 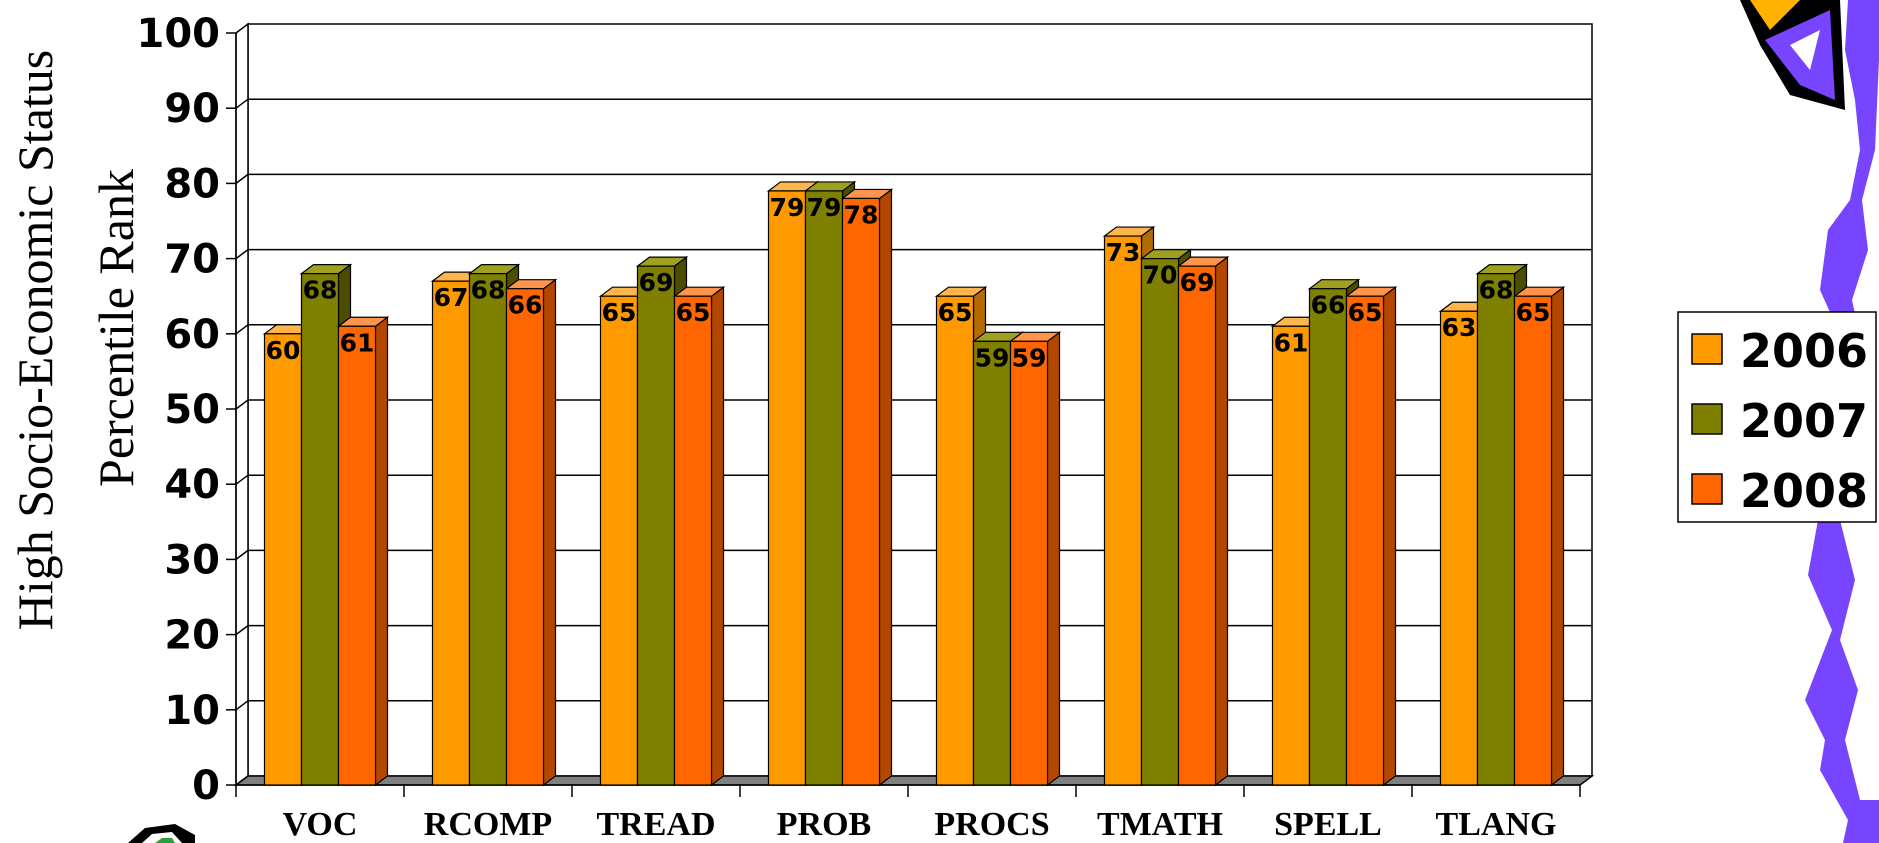 I want to click on legend-swatch-2006, so click(x=1707, y=349).